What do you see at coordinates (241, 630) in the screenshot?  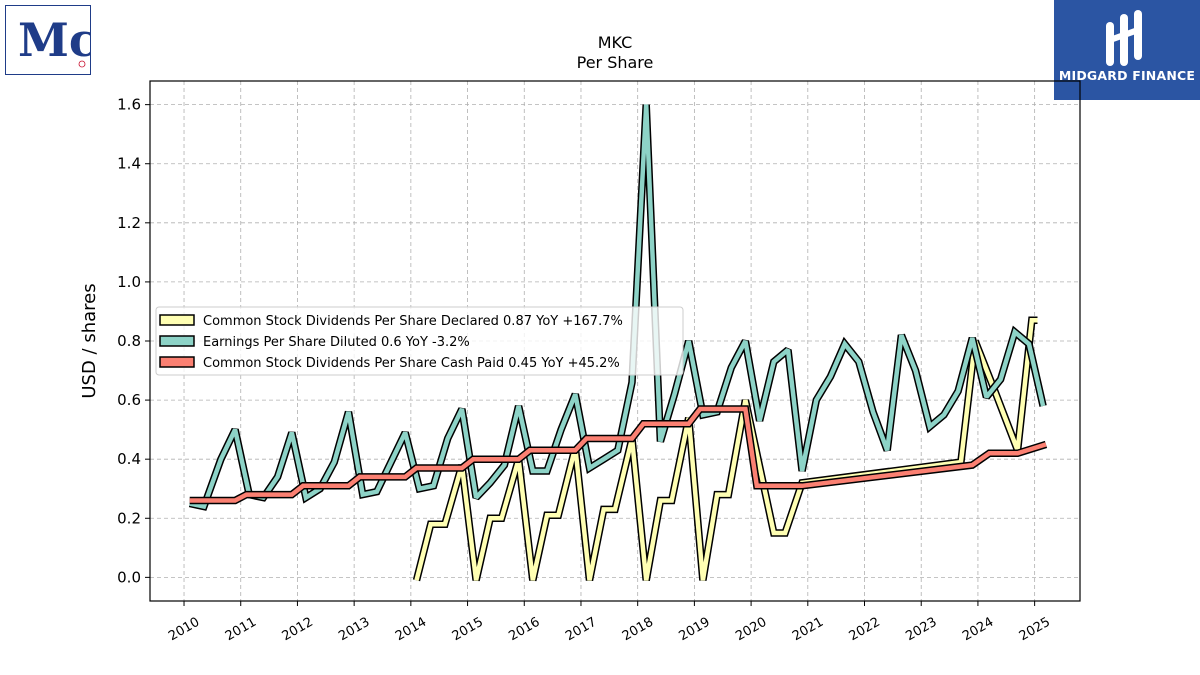 I see `x-tick-label: 2011` at bounding box center [241, 630].